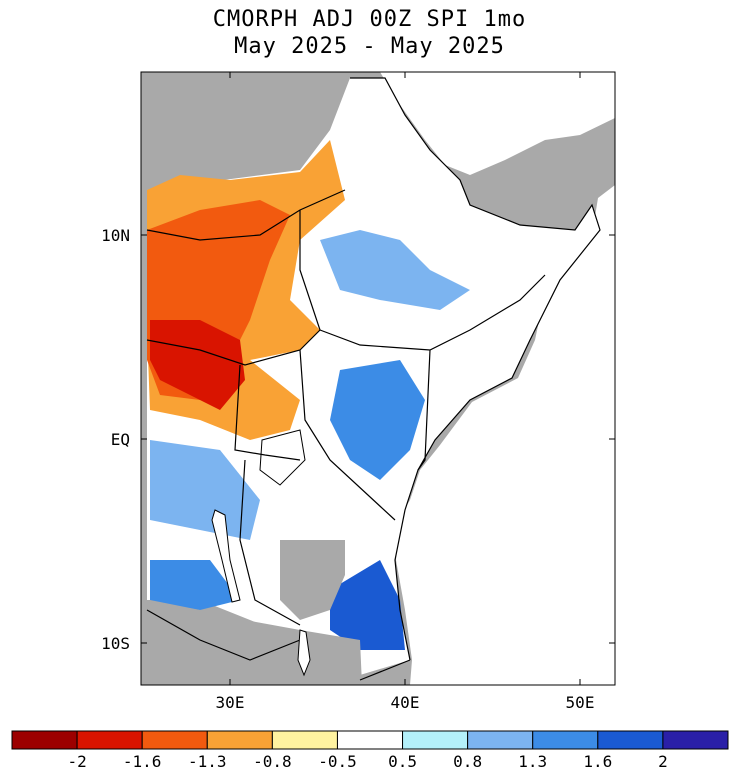  I want to click on lake-malawi, so click(304, 653).